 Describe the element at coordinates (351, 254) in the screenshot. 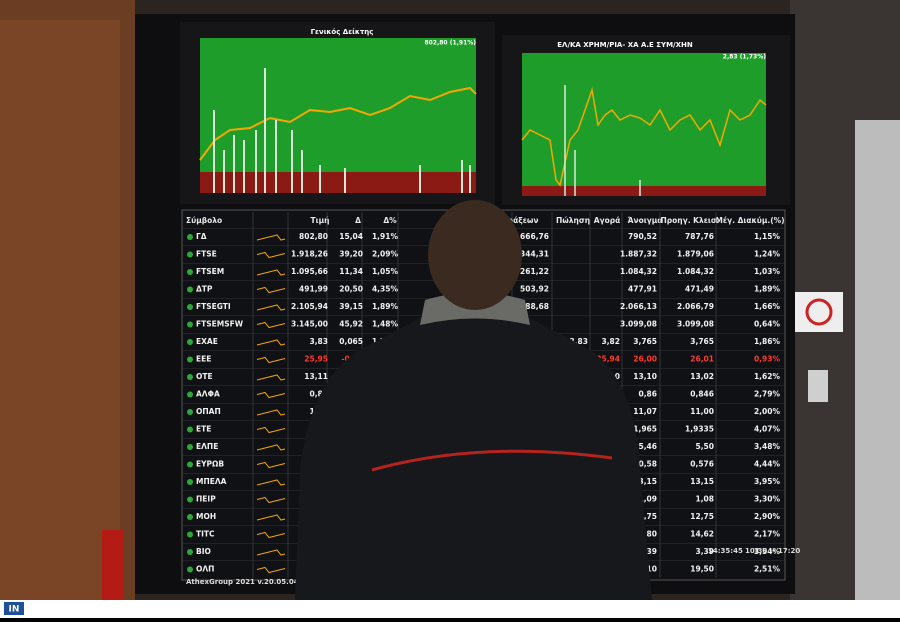

I see `table-cell: 39,20` at that location.